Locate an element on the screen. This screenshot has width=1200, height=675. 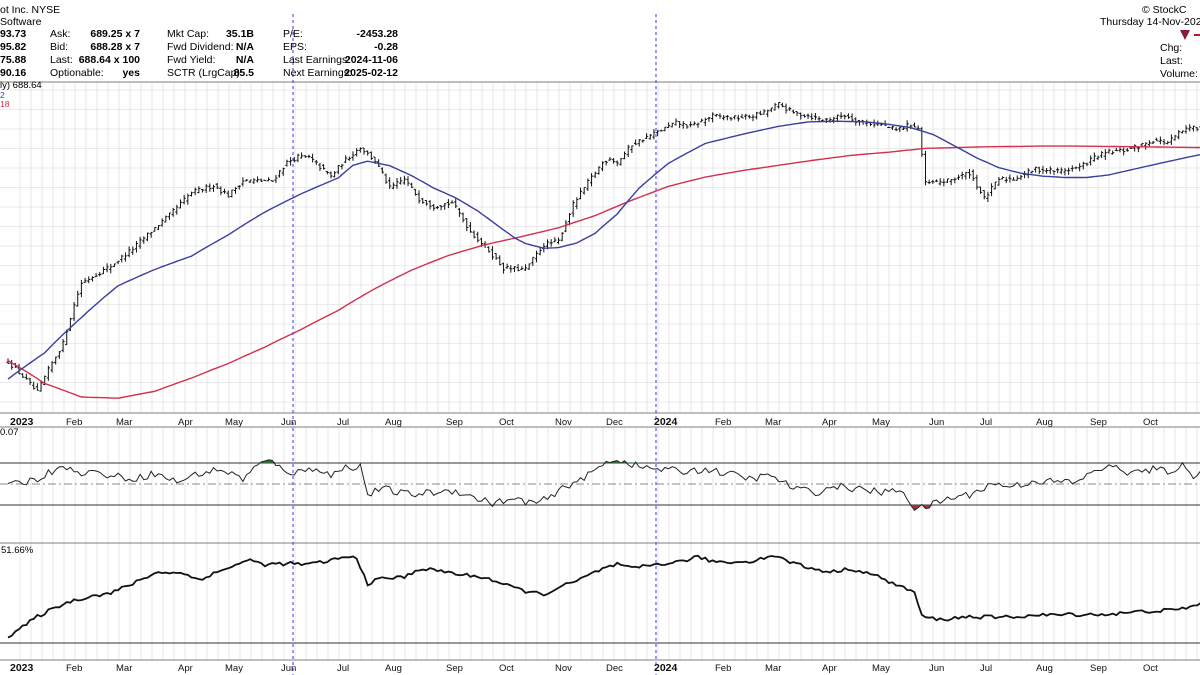
x-tick-label: 2024 is located at coordinates (666, 668).